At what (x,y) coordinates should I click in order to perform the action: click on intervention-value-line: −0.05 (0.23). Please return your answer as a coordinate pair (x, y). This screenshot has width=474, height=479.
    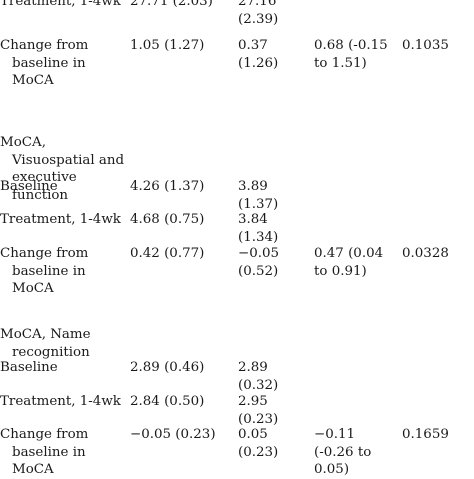
    Looking at the image, I should click on (173, 434).